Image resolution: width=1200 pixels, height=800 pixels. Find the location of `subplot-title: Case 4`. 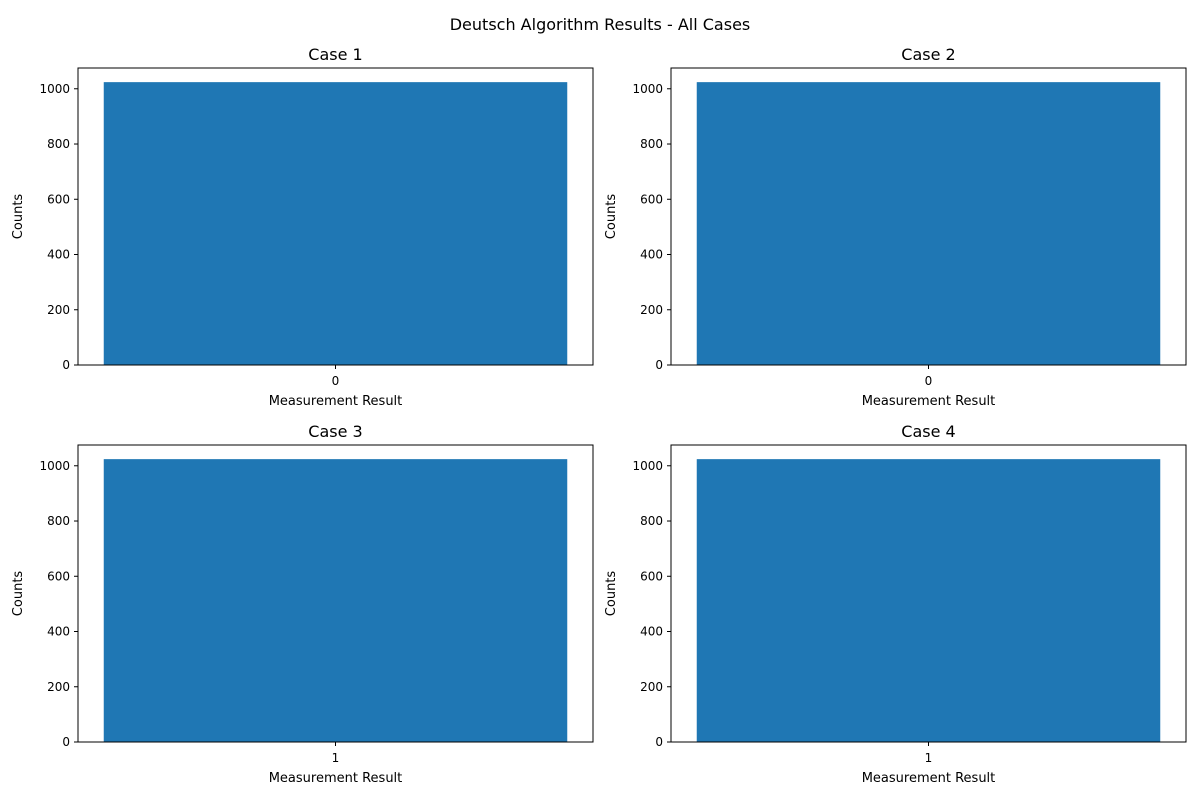

subplot-title: Case 4 is located at coordinates (928, 431).